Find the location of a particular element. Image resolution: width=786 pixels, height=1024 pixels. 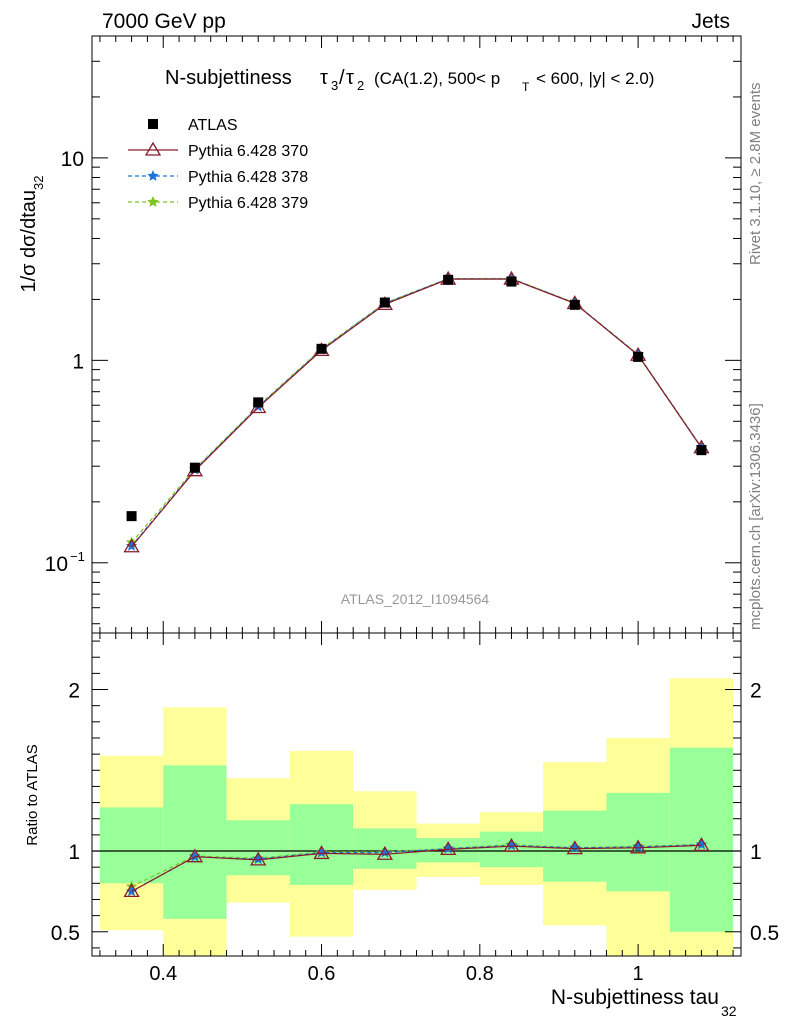

legend-label: Pythia 6.428 379 is located at coordinates (248, 203).